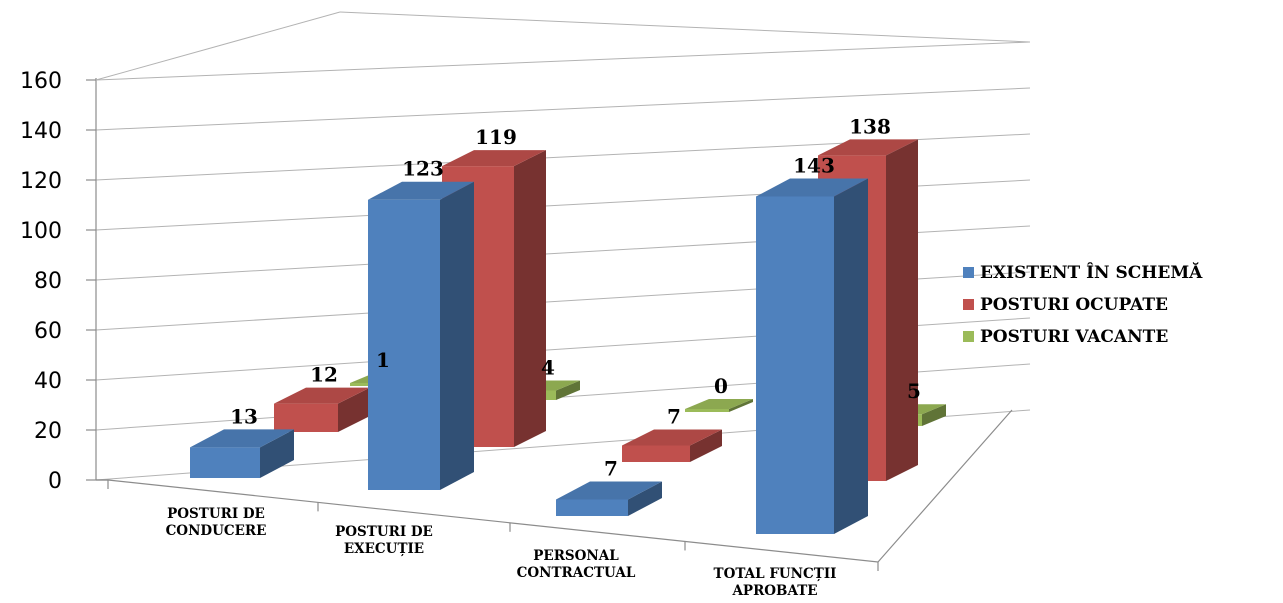 The height and width of the screenshot is (603, 1283). Describe the element at coordinates (41, 231) in the screenshot. I see `y-tick-label: 100` at that location.